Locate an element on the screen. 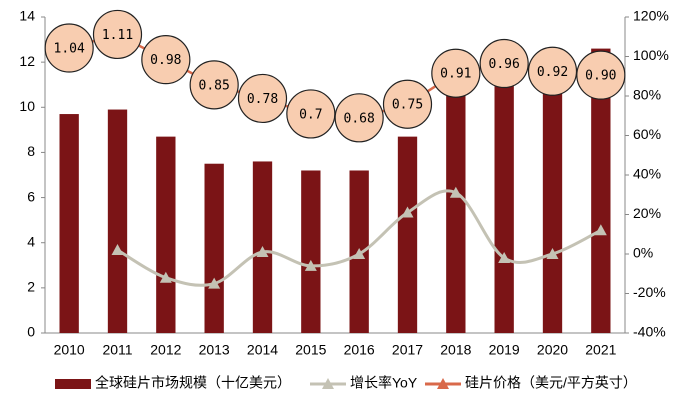 The image size is (700, 408). x-tick-label: 2021 is located at coordinates (600, 350).